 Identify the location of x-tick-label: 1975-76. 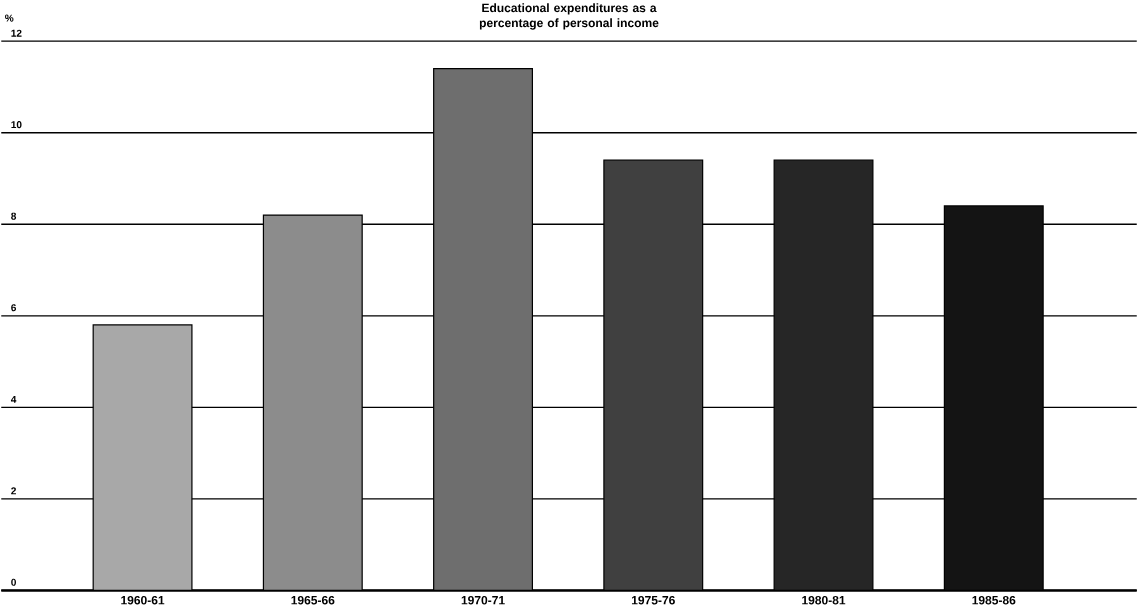
(653, 600).